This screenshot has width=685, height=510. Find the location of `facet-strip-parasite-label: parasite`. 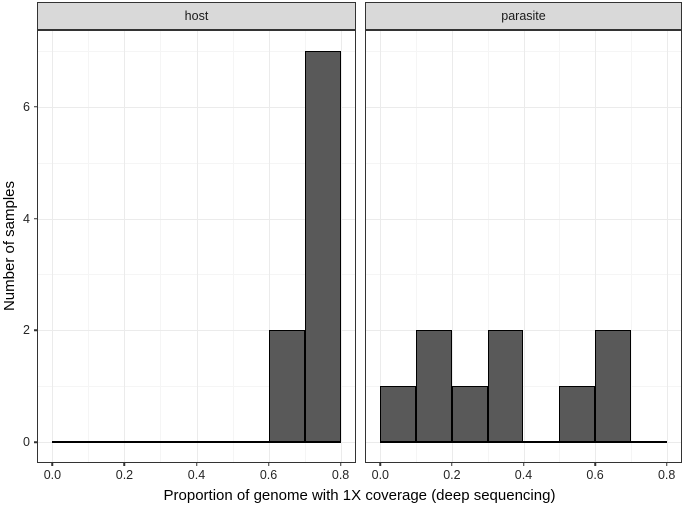

facet-strip-parasite-label: parasite is located at coordinates (523, 16).